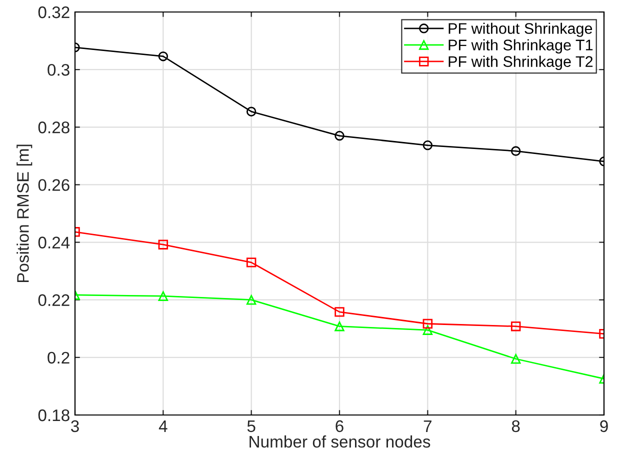  I want to click on x-axis-title: Number of sensor nodes, so click(340, 441).